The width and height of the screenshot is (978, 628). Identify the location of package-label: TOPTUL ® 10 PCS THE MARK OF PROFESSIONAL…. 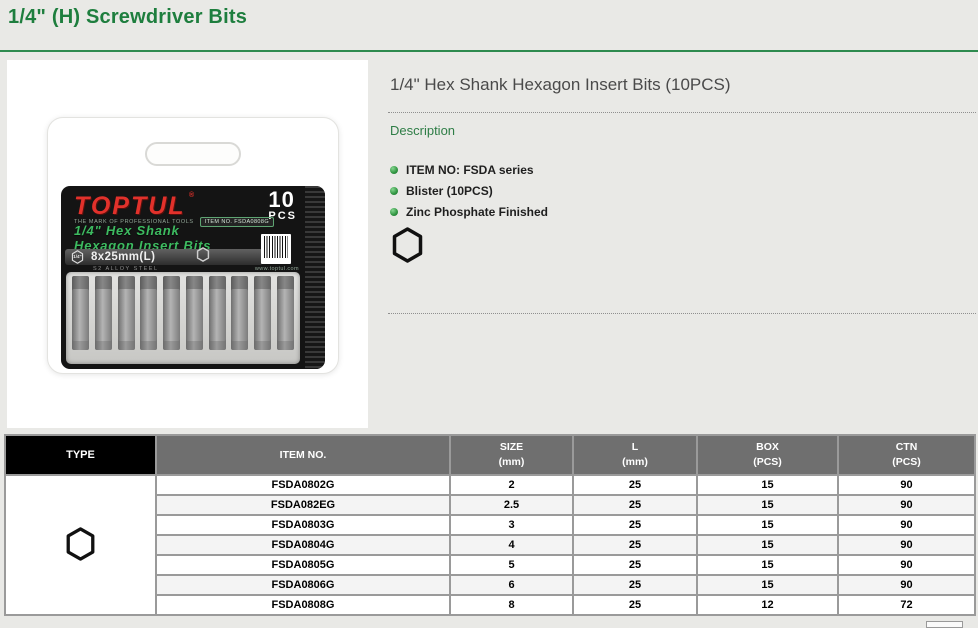
(193, 277).